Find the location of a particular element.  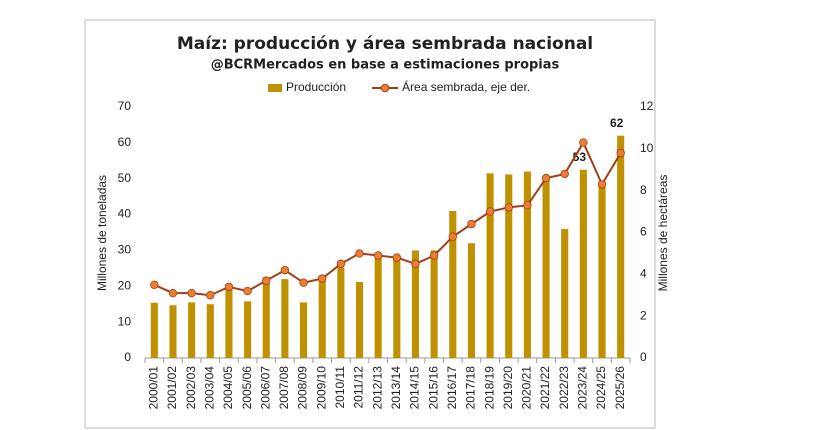

y2-tick-label: 4 is located at coordinates (643, 274).